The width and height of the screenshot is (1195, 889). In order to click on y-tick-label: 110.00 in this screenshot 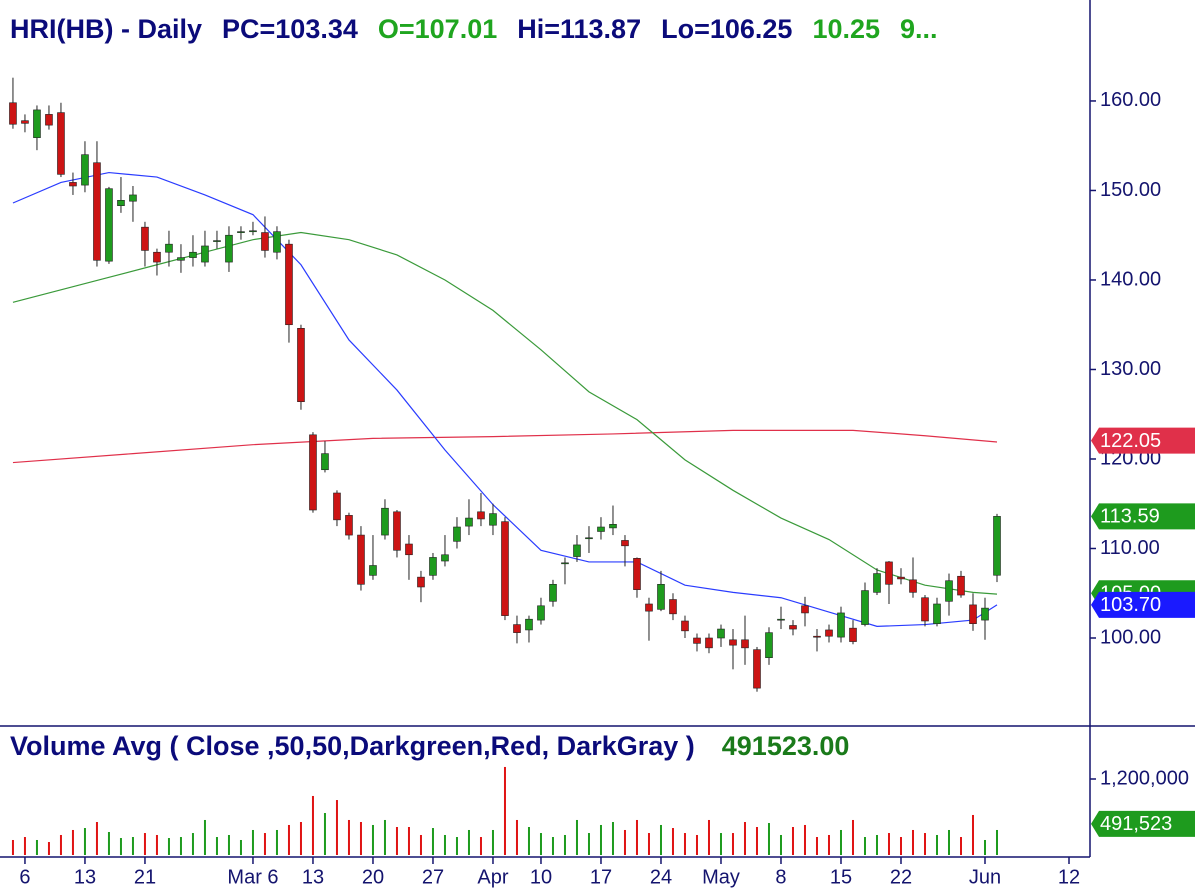, I will do `click(1130, 548)`.